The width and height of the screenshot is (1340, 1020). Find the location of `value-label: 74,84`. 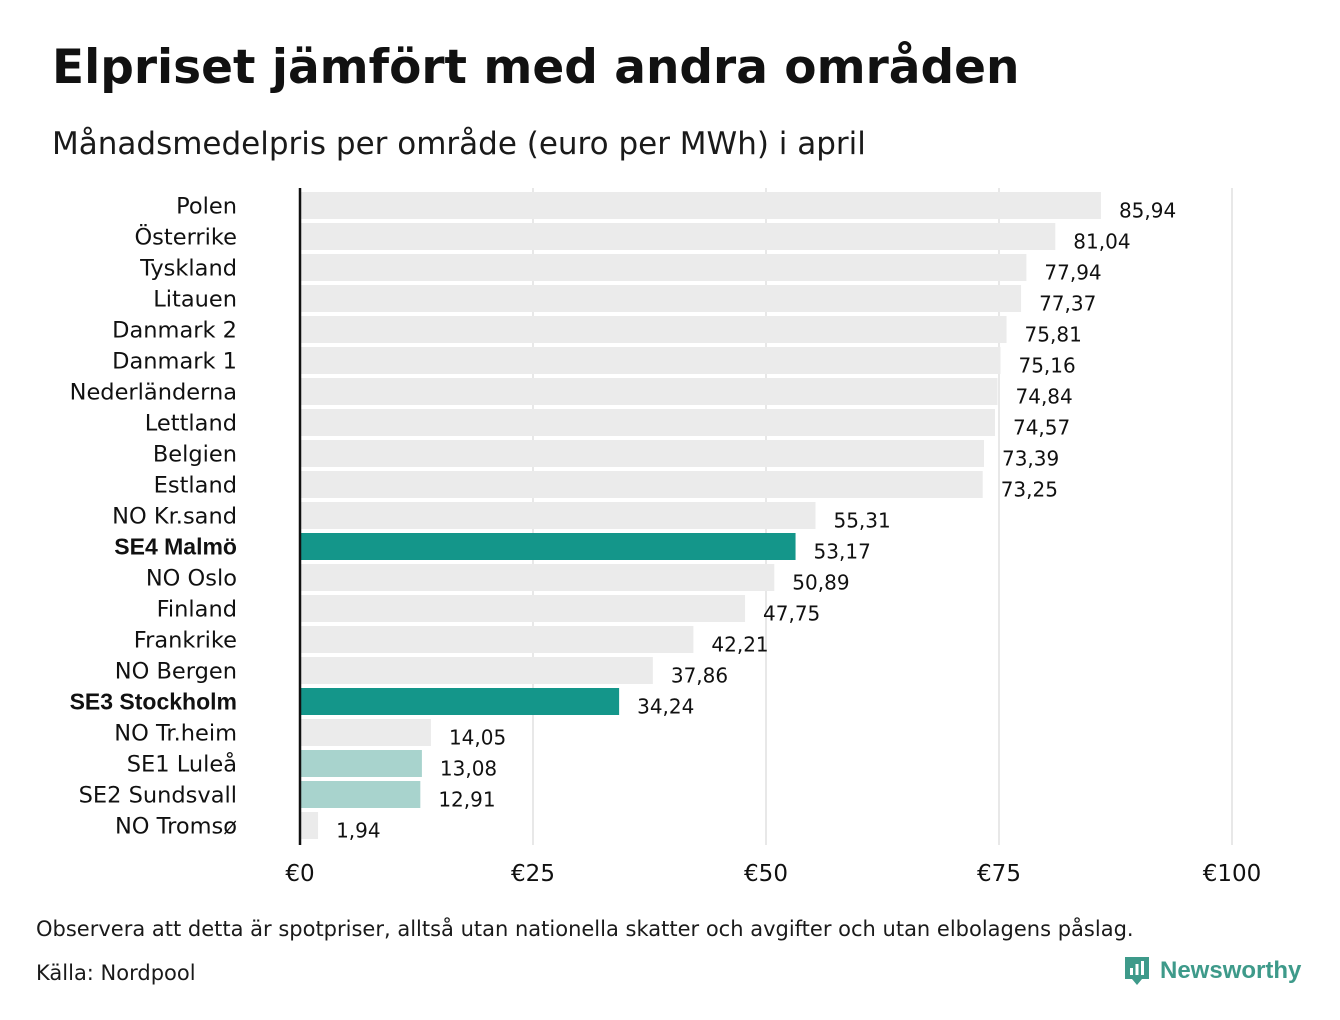

value-label: 74,84 is located at coordinates (1044, 397).